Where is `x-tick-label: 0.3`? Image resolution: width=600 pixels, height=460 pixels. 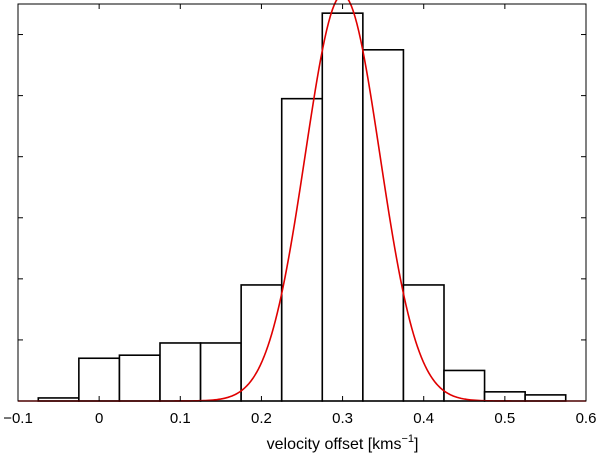
x-tick-label: 0.3 is located at coordinates (342, 418).